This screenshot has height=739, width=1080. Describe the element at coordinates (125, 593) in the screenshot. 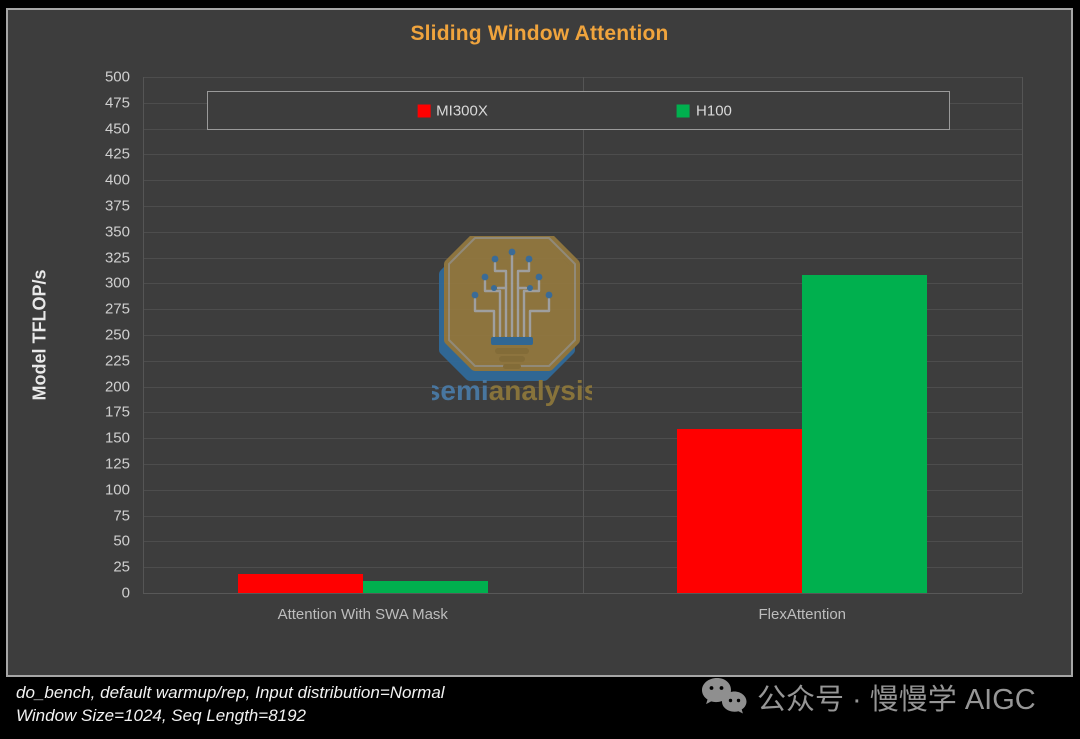

I see `y-tick-label-0: 0` at that location.